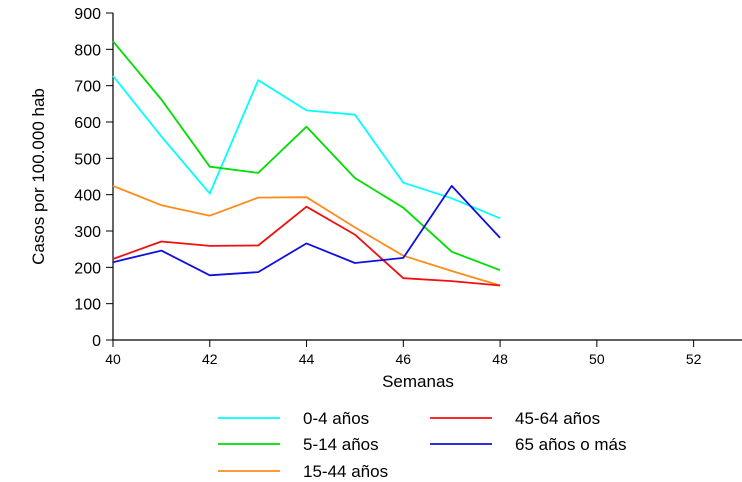 The width and height of the screenshot is (742, 482). Describe the element at coordinates (113, 359) in the screenshot. I see `x-tick-label: 40` at that location.